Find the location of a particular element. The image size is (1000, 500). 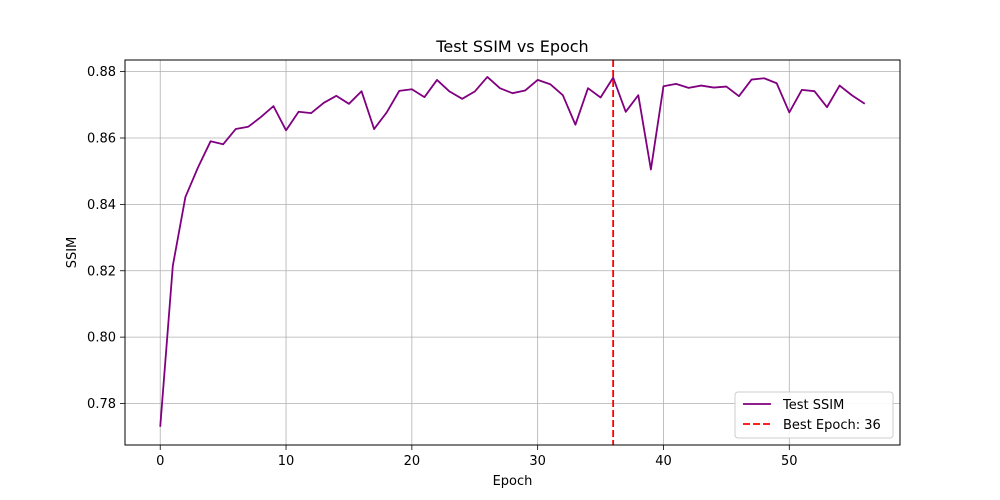

x-tick-label: 30 is located at coordinates (537, 461).